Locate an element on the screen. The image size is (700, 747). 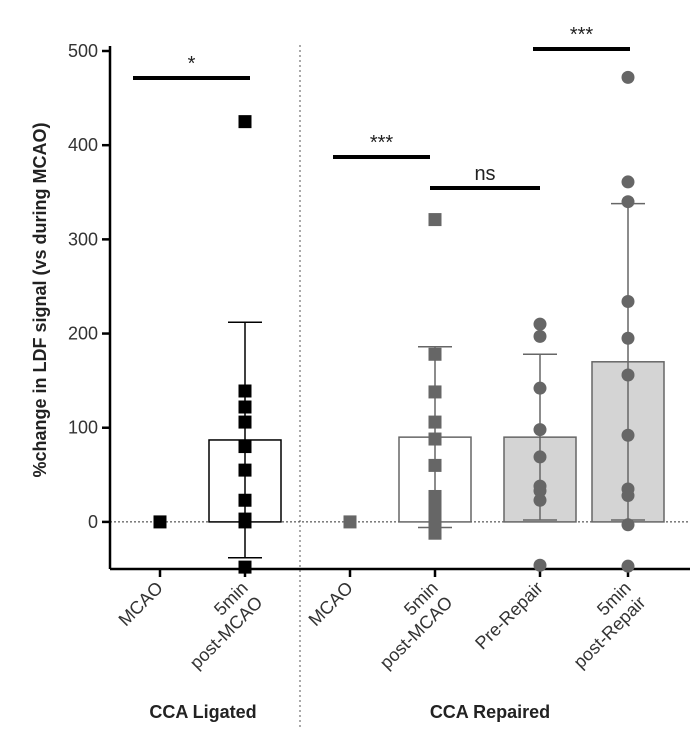
y-tick-label: 500 is located at coordinates (83, 51).